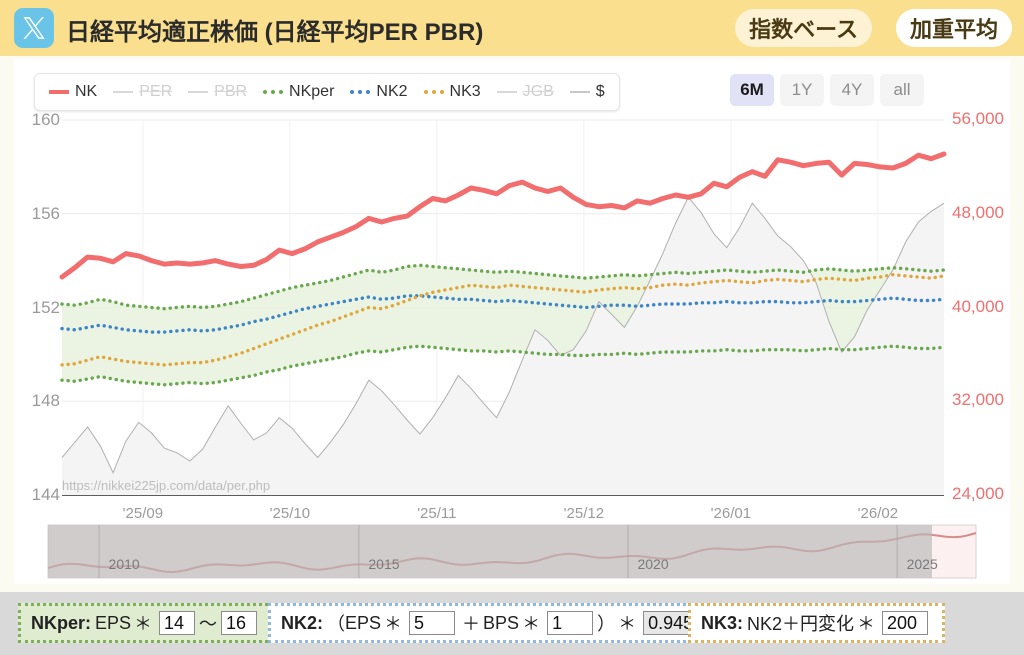 This screenshot has height=655, width=1024. I want to click on yaxis-right-tick: 24,000, so click(978, 493).